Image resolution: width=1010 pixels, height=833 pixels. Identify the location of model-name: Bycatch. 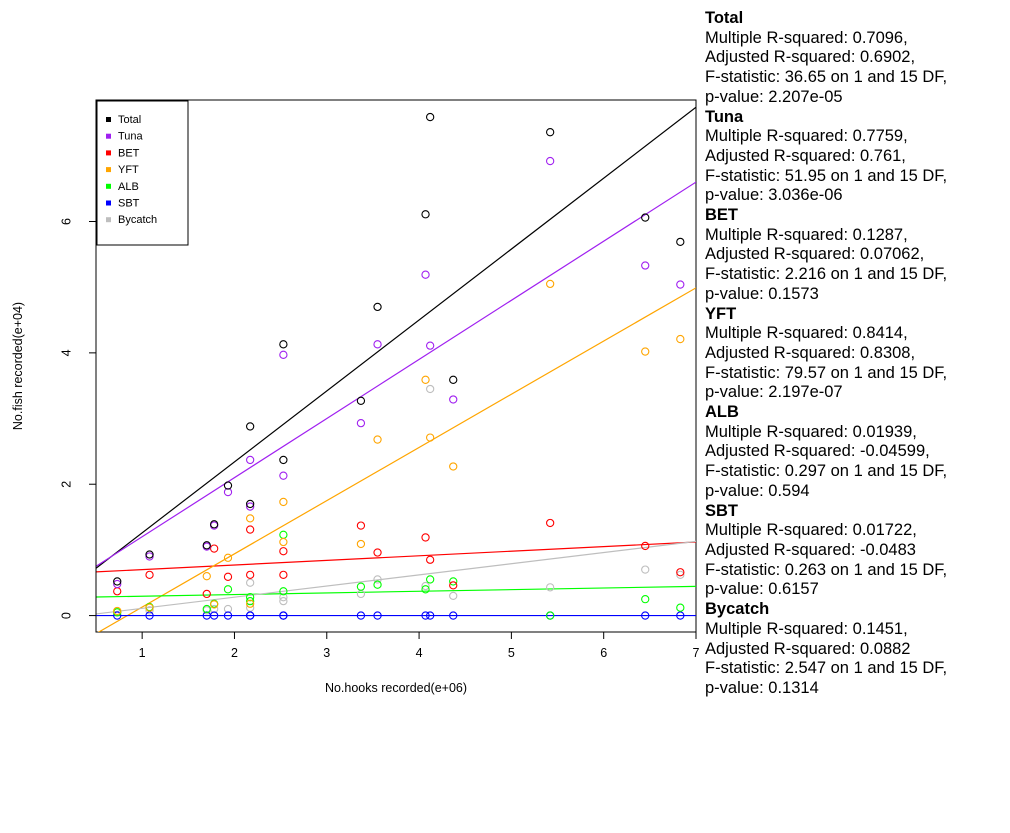
(737, 609).